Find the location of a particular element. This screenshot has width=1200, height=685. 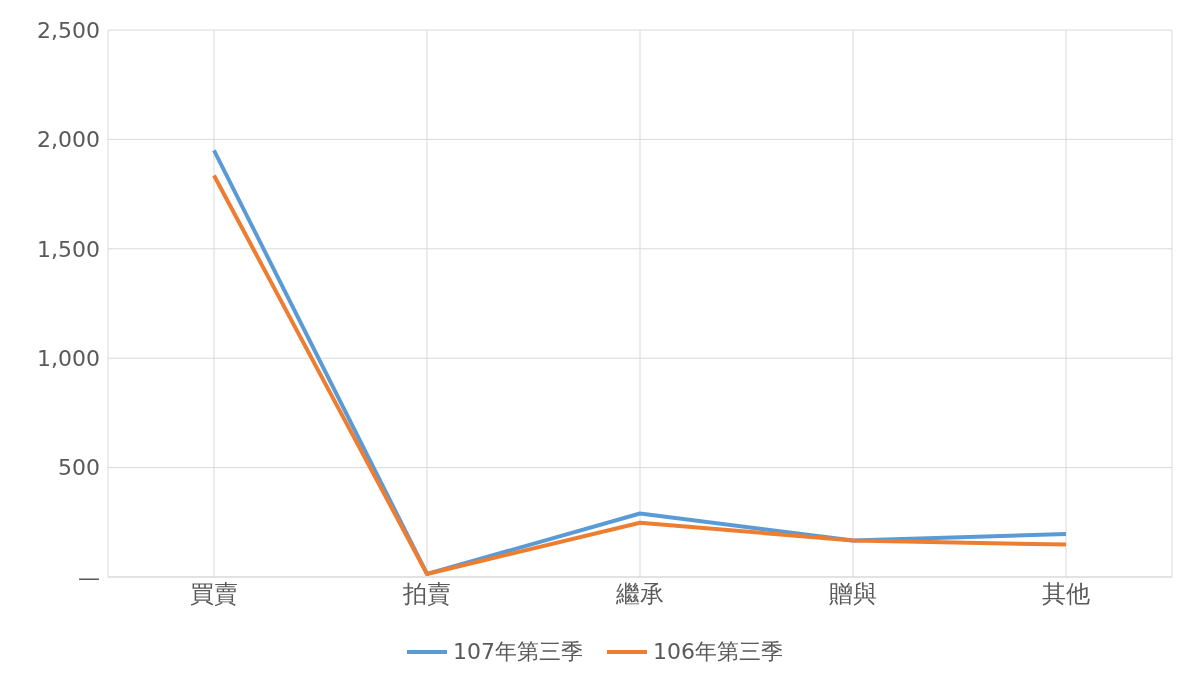

y-tick-label: 2,000 is located at coordinates (68, 140).